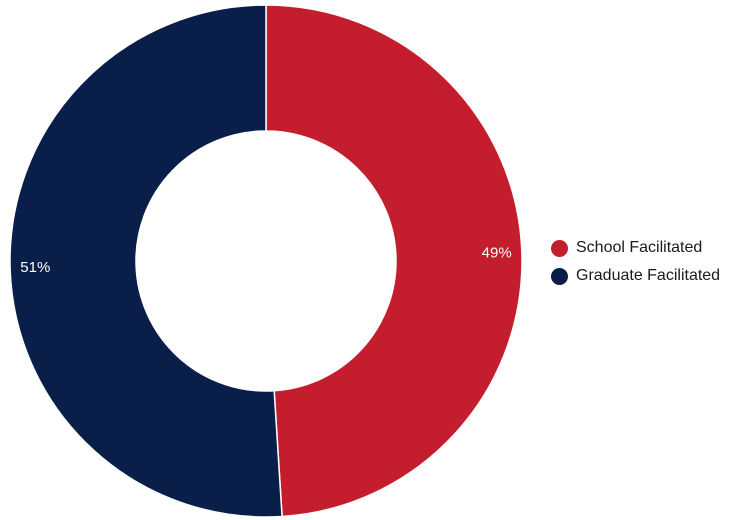 The width and height of the screenshot is (734, 520). I want to click on legend-item-school-facilitated: School Facilitated, so click(635, 248).